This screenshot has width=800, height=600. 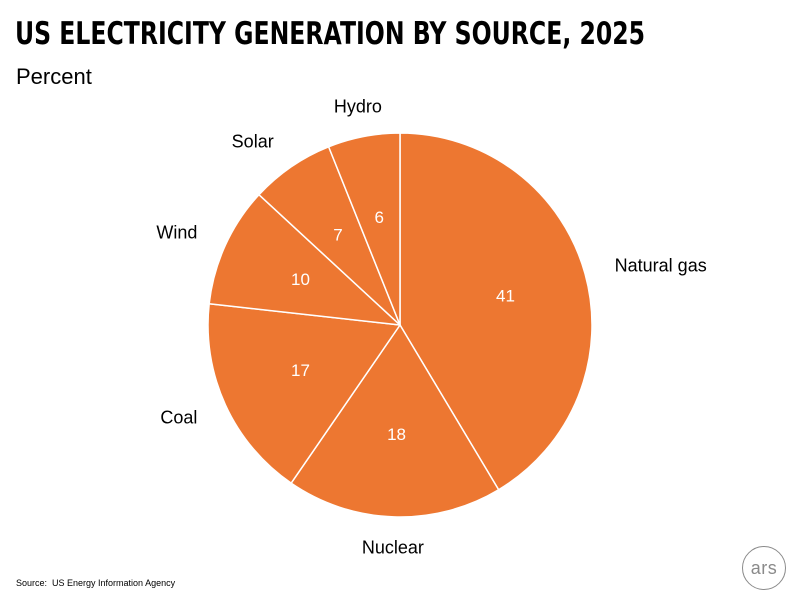 I want to click on pie-slice-hydro, so click(x=364, y=229).